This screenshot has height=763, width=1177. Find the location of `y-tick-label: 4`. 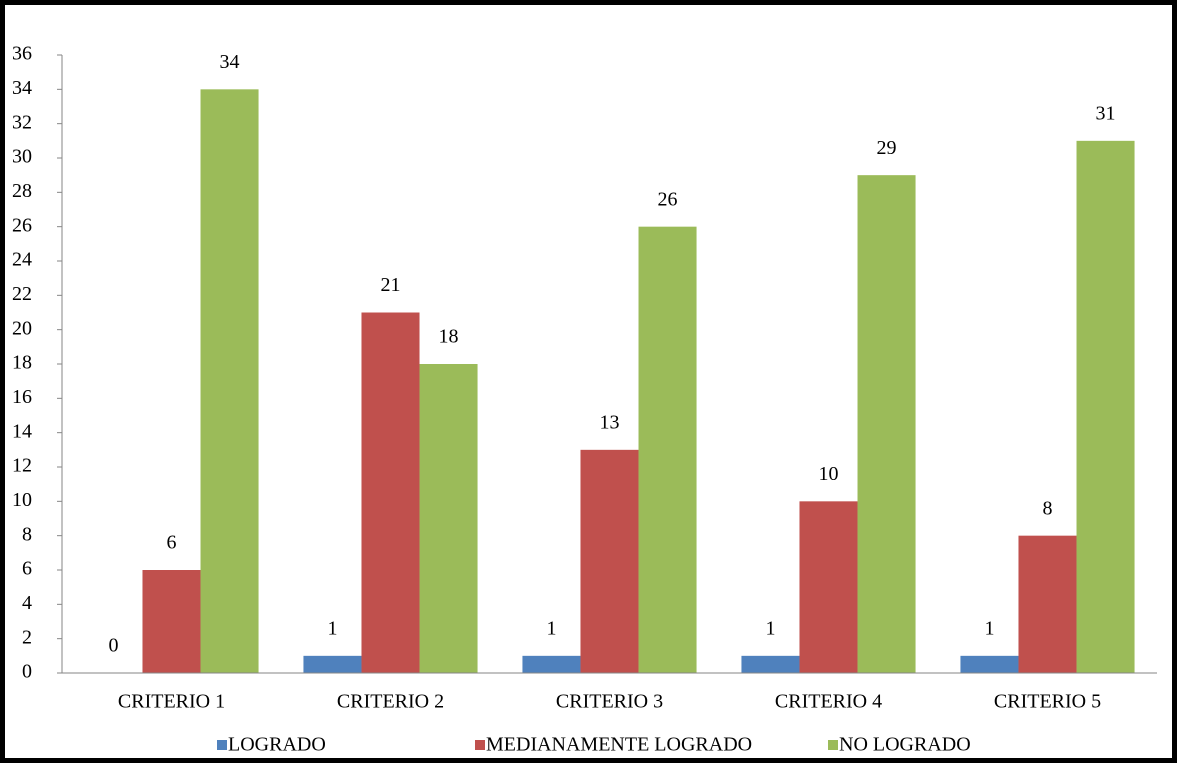

y-tick-label: 4 is located at coordinates (27, 603).